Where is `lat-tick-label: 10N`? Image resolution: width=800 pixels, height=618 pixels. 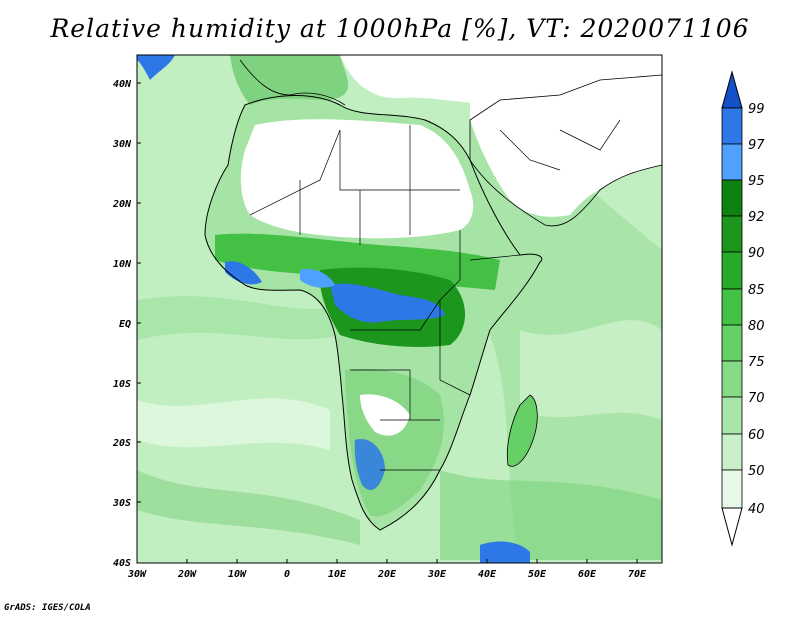 lat-tick-label: 10N is located at coordinates (122, 264).